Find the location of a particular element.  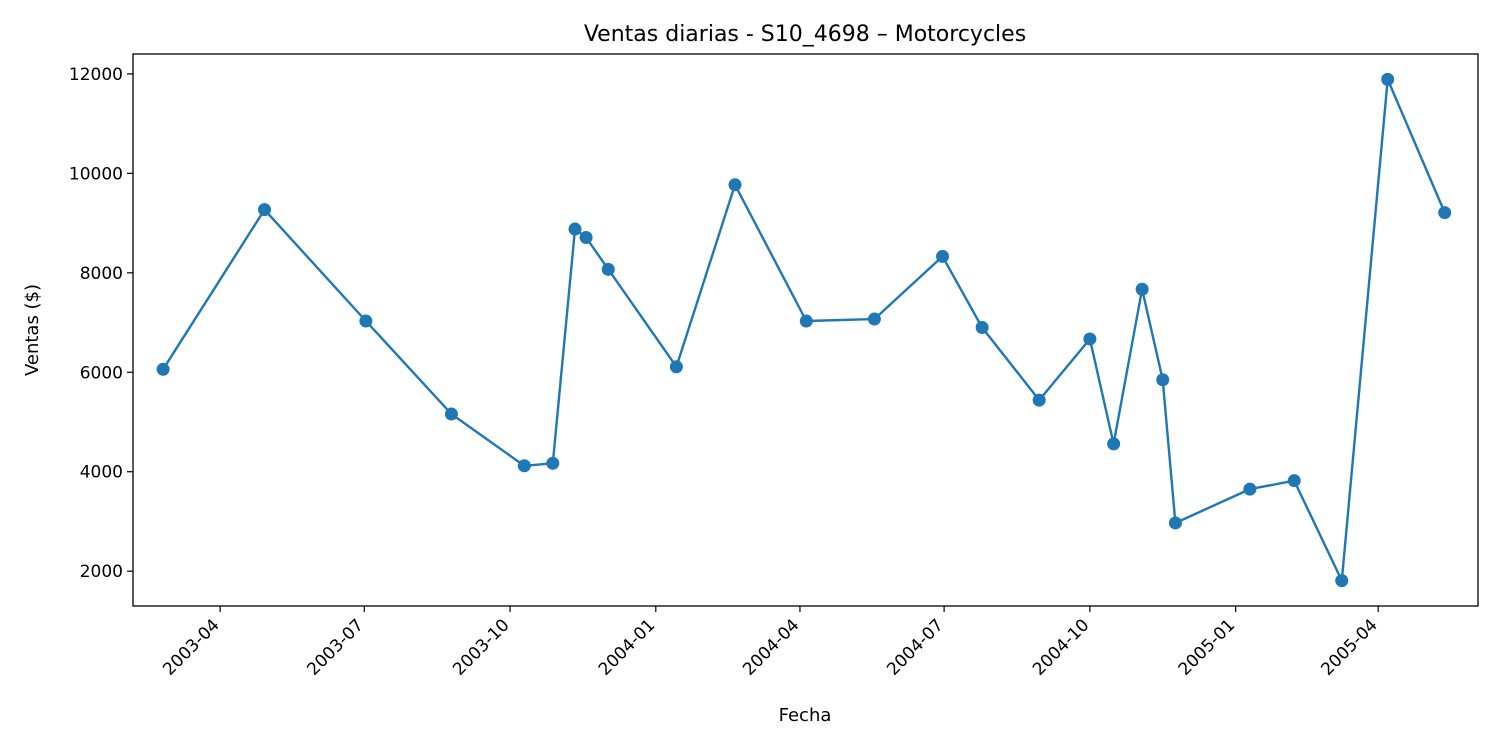

x-tick-label: 2004-01 is located at coordinates (627, 647).